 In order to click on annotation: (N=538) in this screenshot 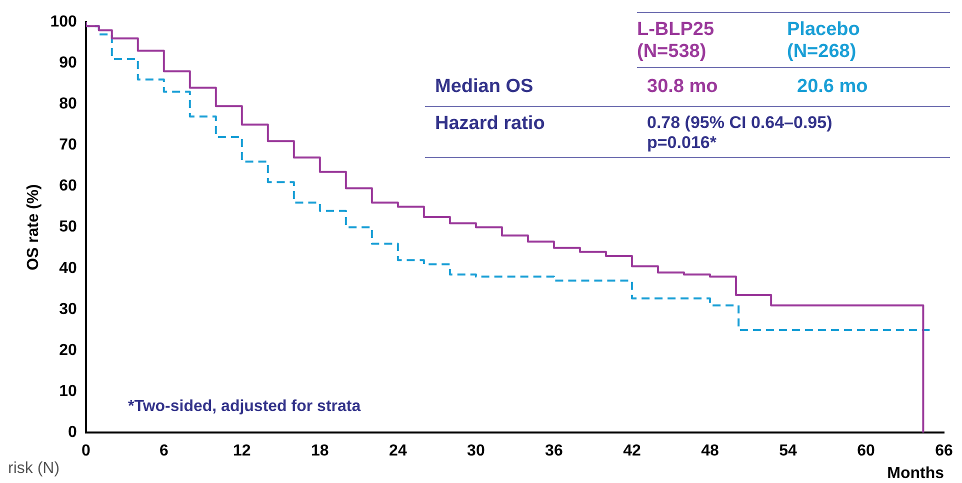, I will do `click(672, 52)`.